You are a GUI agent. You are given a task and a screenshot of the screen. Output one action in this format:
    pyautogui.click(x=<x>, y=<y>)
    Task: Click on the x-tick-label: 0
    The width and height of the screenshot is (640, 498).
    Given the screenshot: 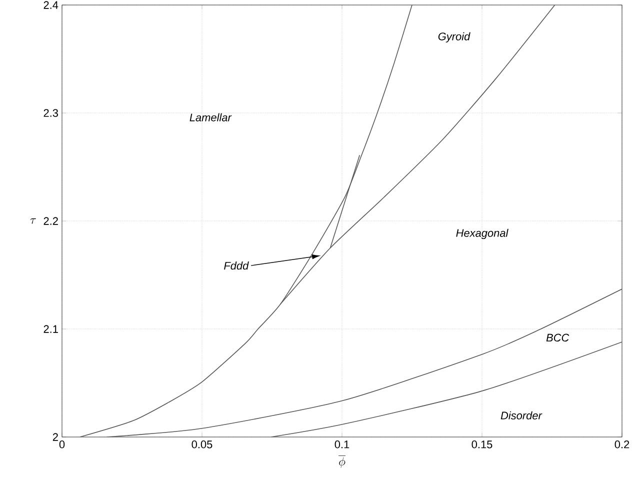 What is the action you would take?
    pyautogui.click(x=62, y=444)
    